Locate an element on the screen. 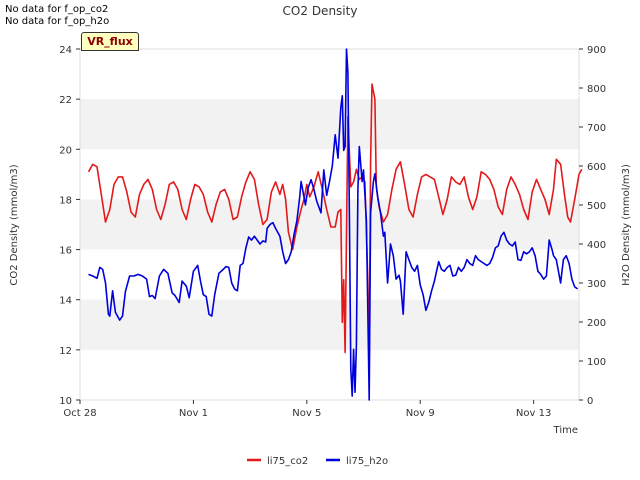 The width and height of the screenshot is (640, 480). right-tick-label: 500 is located at coordinates (596, 206).